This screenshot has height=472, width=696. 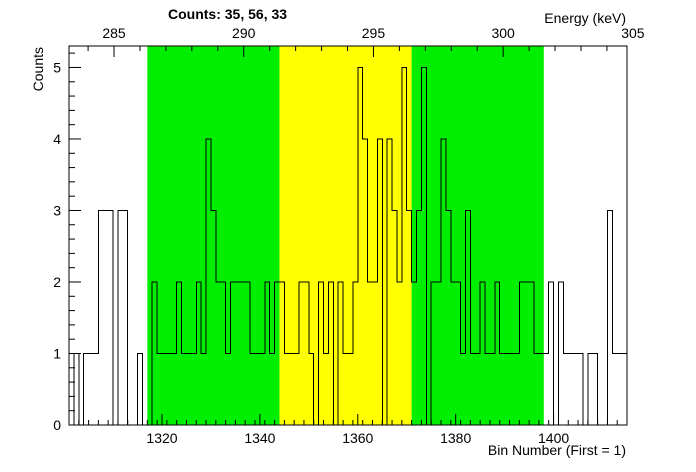 What do you see at coordinates (38, 69) in the screenshot?
I see `y-axis-label: Counts` at bounding box center [38, 69].